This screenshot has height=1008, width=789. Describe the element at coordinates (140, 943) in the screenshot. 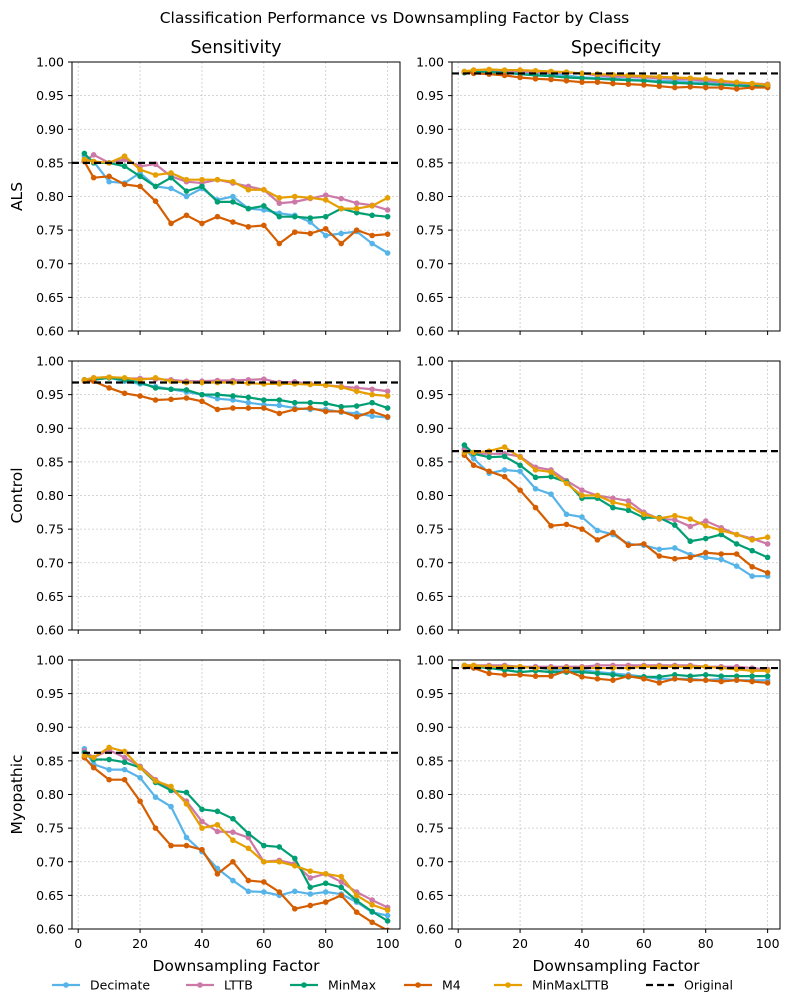

I see `x-tick-label: 20` at that location.